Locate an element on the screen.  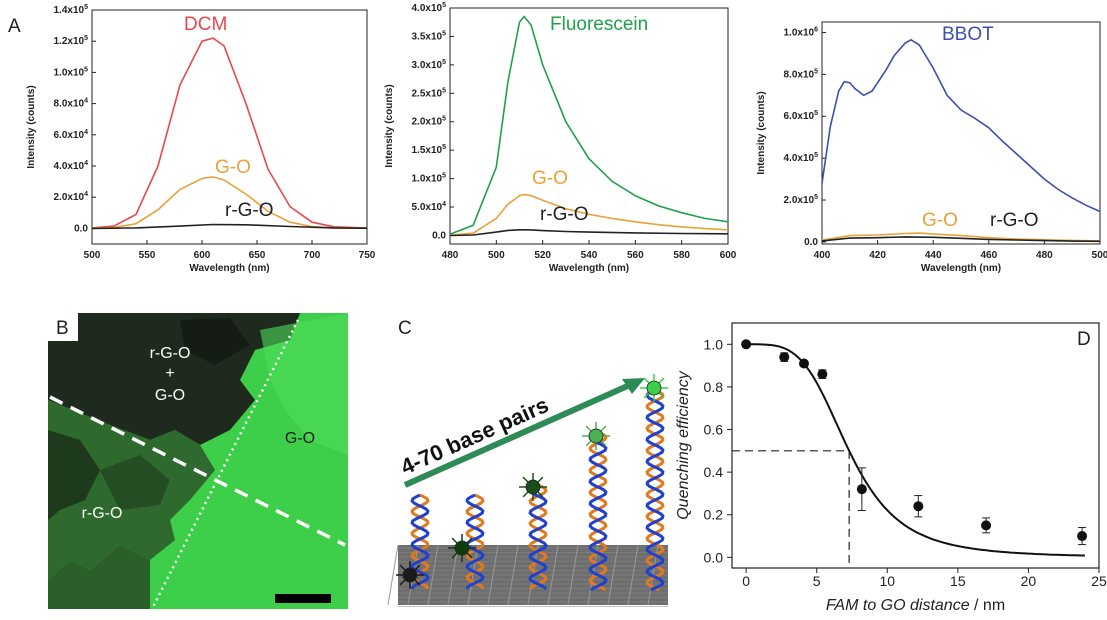
series-line-fluorescein is located at coordinates (589, 125).